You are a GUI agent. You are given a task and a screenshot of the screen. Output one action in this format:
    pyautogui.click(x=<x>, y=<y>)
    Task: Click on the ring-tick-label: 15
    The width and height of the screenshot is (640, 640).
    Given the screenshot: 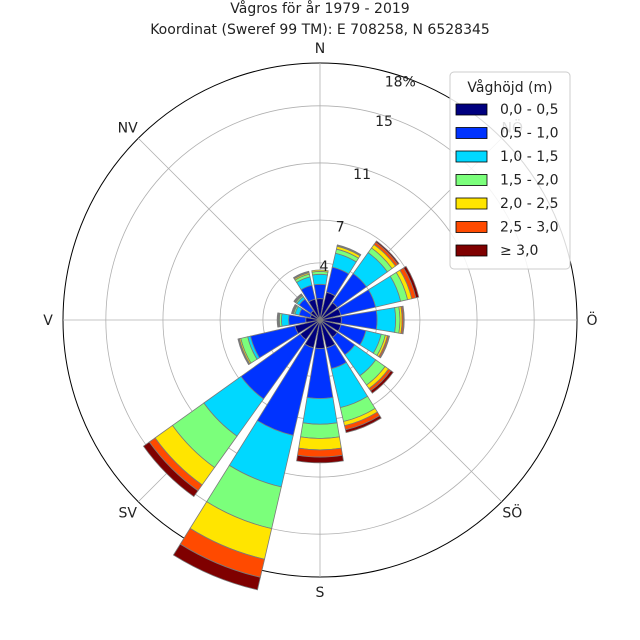 What is the action you would take?
    pyautogui.click(x=384, y=122)
    